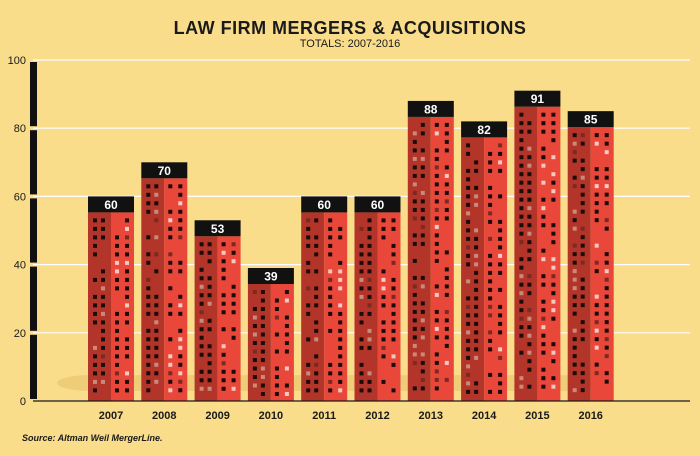 This screenshot has height=456, width=700. I want to click on bar-2010, so click(270, 334).